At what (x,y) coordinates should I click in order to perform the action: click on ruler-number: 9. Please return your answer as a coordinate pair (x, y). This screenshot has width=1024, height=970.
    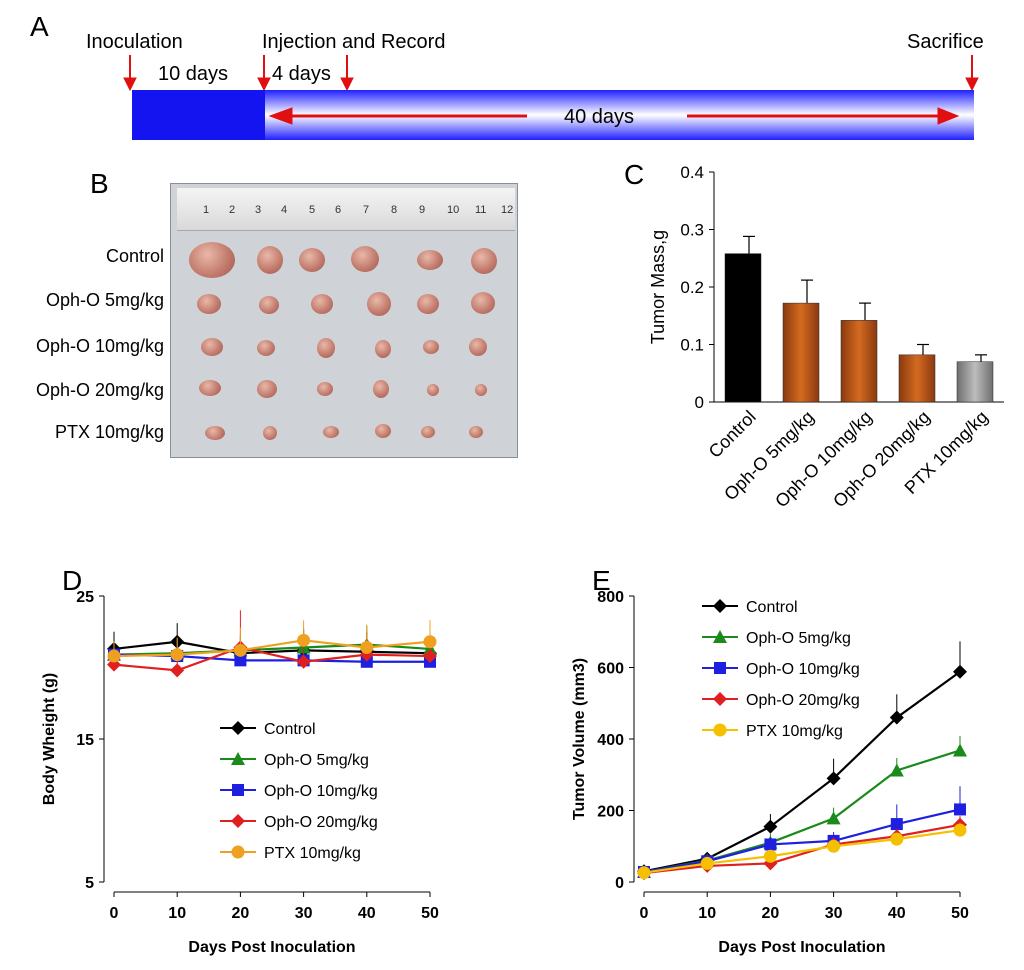
    Looking at the image, I should click on (422, 210).